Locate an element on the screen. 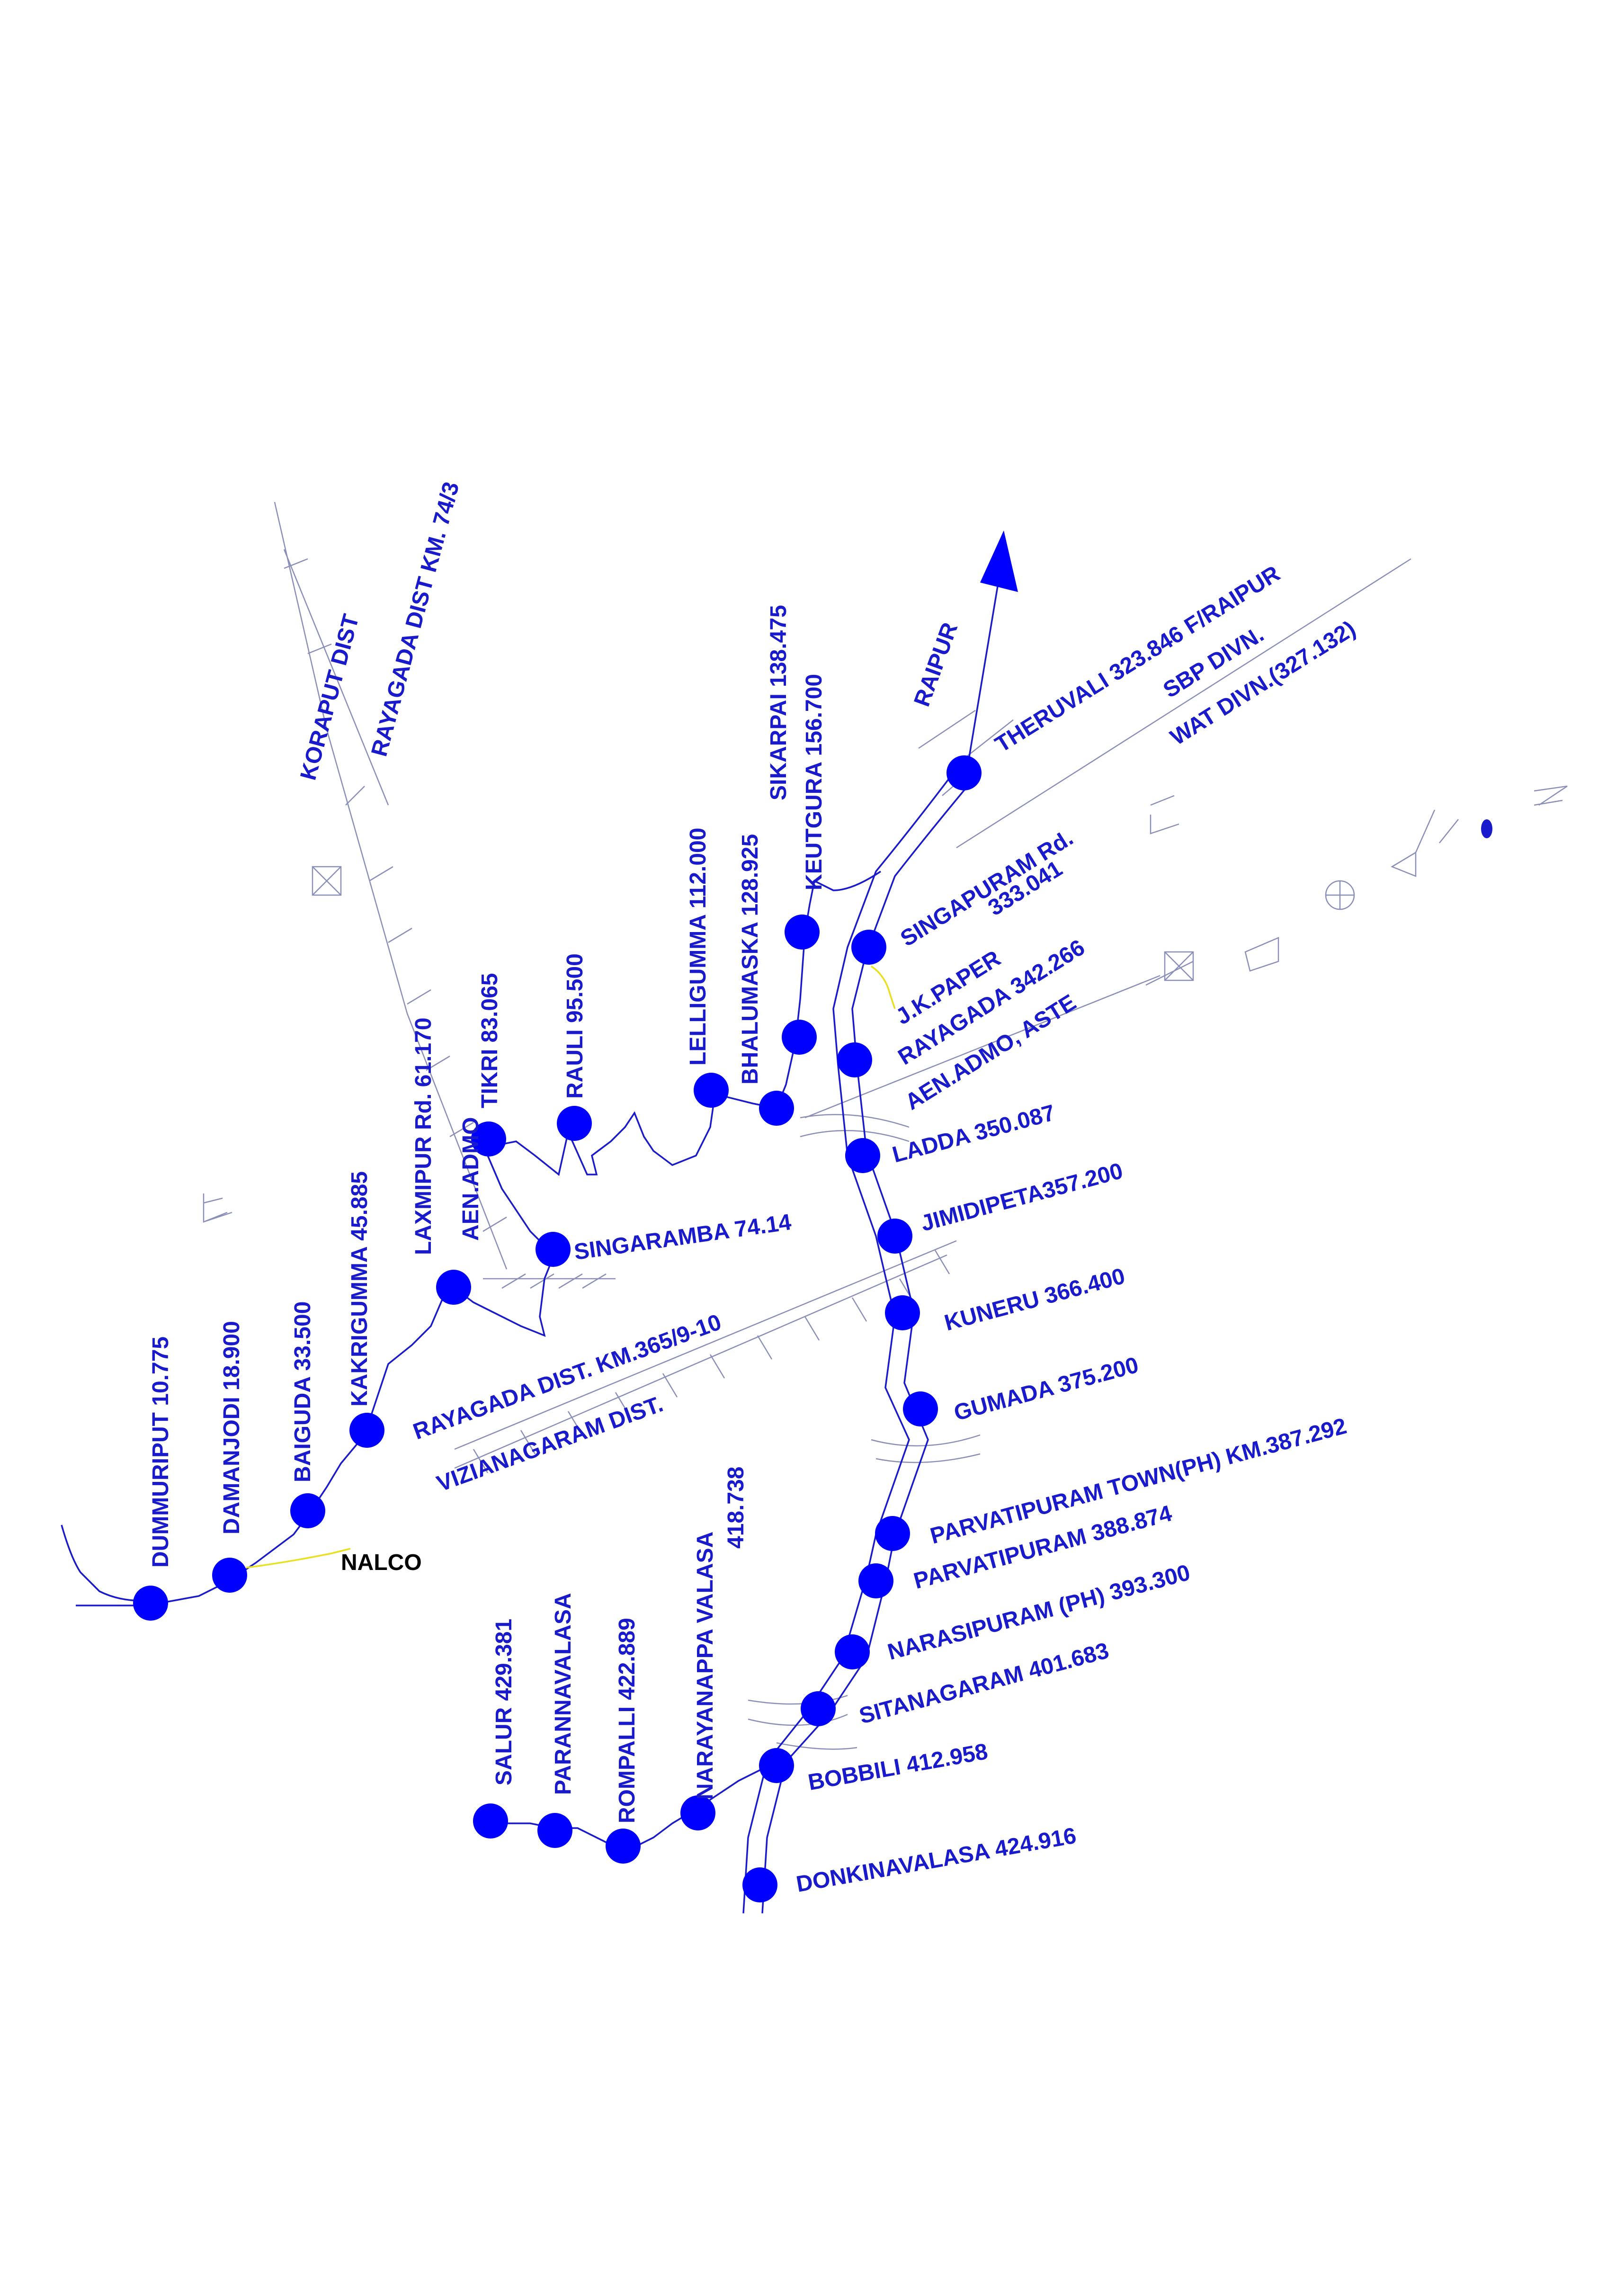  label-damanjodi: DAMANJODI 18.900 is located at coordinates (231, 1427).